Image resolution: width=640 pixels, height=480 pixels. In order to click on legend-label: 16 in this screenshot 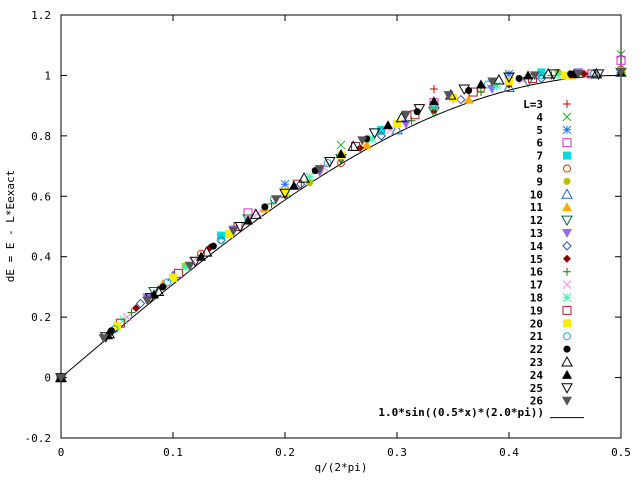, I will do `click(537, 272)`.